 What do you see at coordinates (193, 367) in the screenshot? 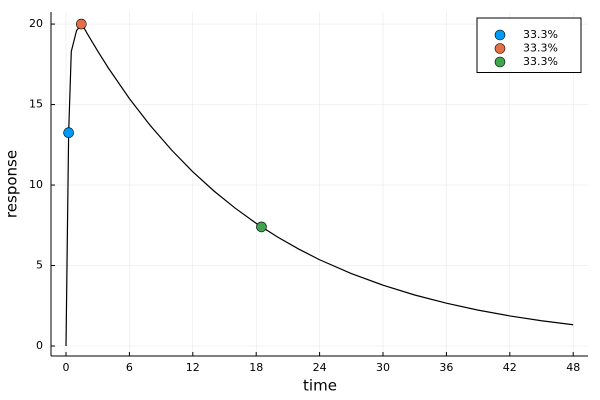
I see `x-tick-label: 12` at bounding box center [193, 367].